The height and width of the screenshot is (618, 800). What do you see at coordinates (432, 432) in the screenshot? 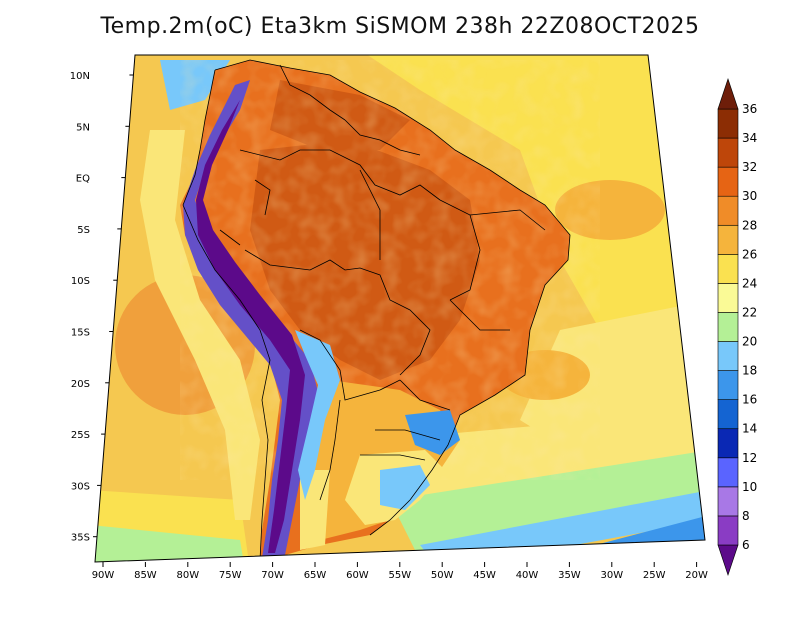
I see `serra-cool-patch` at bounding box center [432, 432].